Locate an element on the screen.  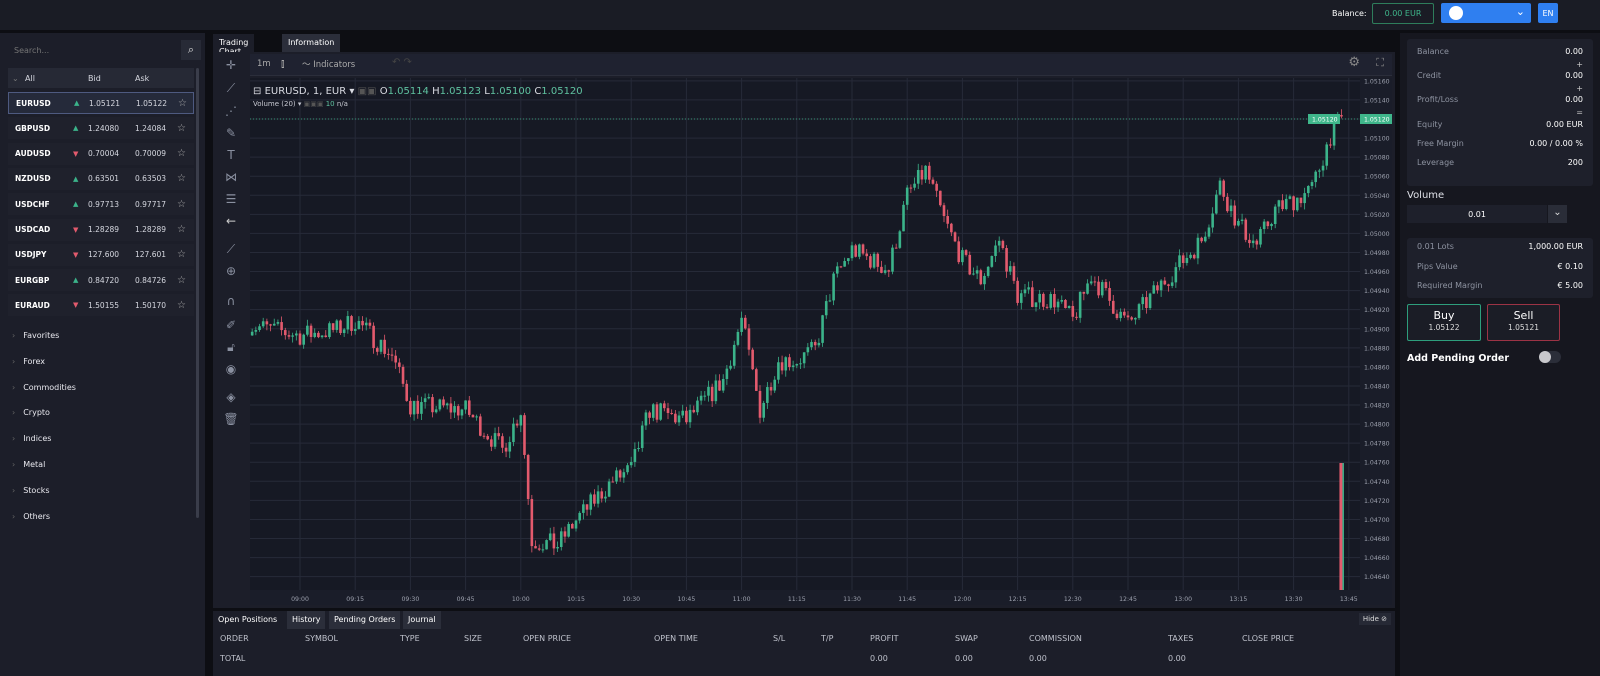
settings-icon: ⚙ is located at coordinates (1354, 62).